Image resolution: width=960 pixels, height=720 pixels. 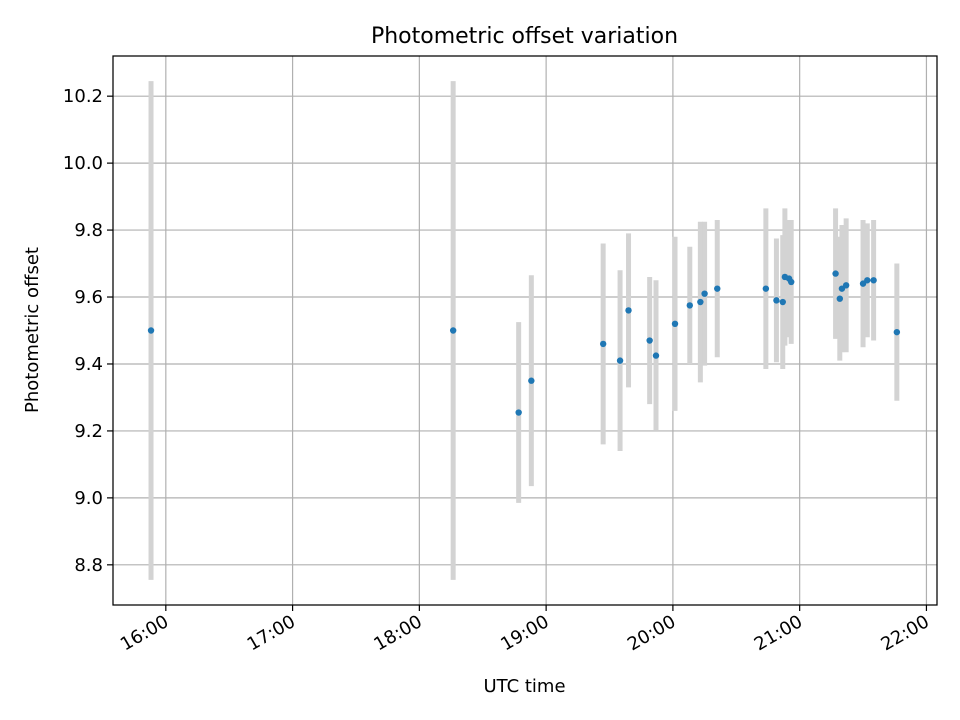 What do you see at coordinates (88, 498) in the screenshot?
I see `y-tick-label: 9.0` at bounding box center [88, 498].